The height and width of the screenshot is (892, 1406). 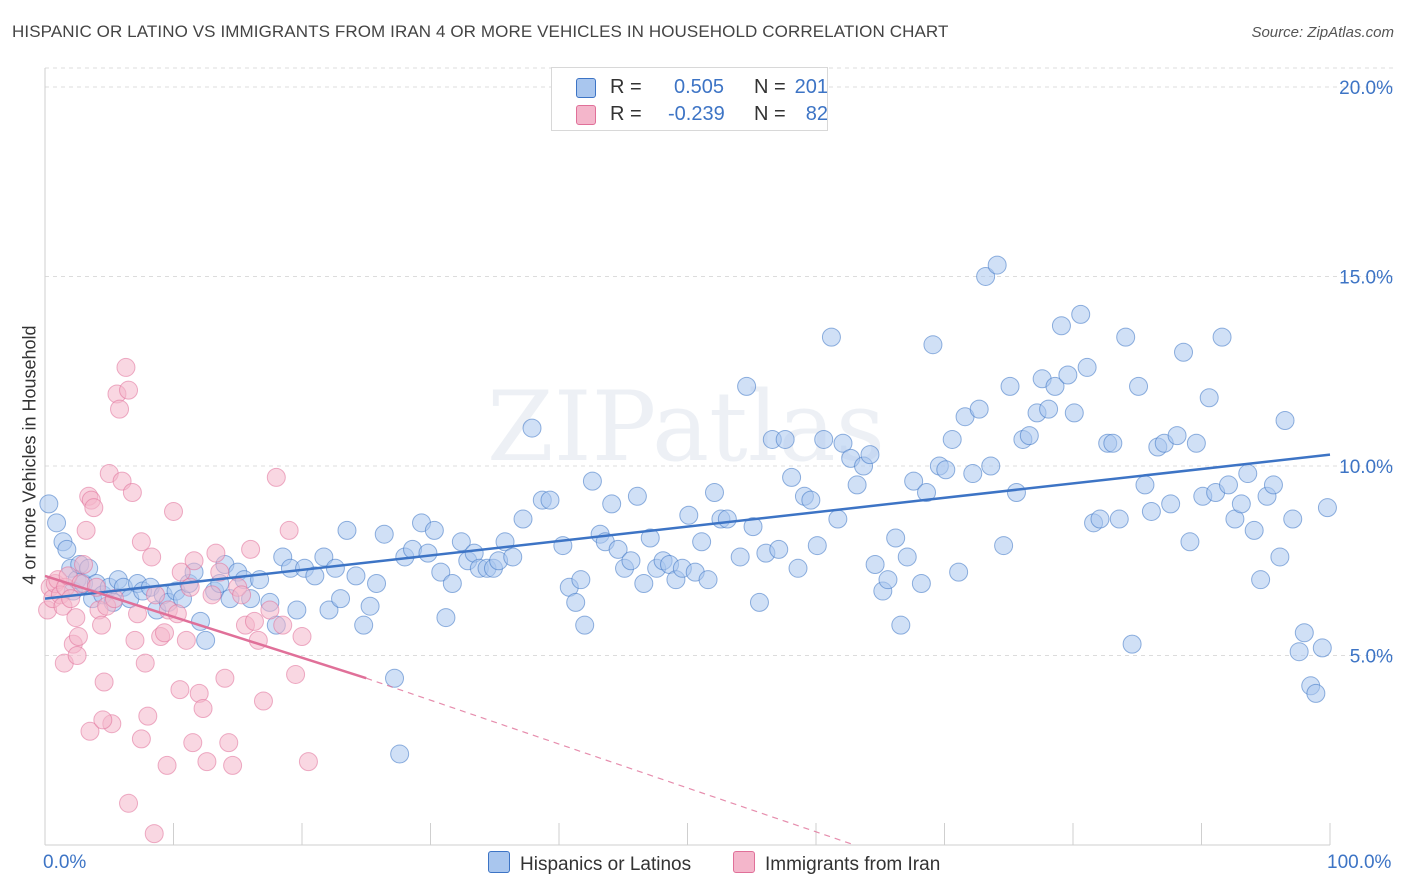 I want to click on source-label: Source: ZipAtlas.com, so click(x=1322, y=32).